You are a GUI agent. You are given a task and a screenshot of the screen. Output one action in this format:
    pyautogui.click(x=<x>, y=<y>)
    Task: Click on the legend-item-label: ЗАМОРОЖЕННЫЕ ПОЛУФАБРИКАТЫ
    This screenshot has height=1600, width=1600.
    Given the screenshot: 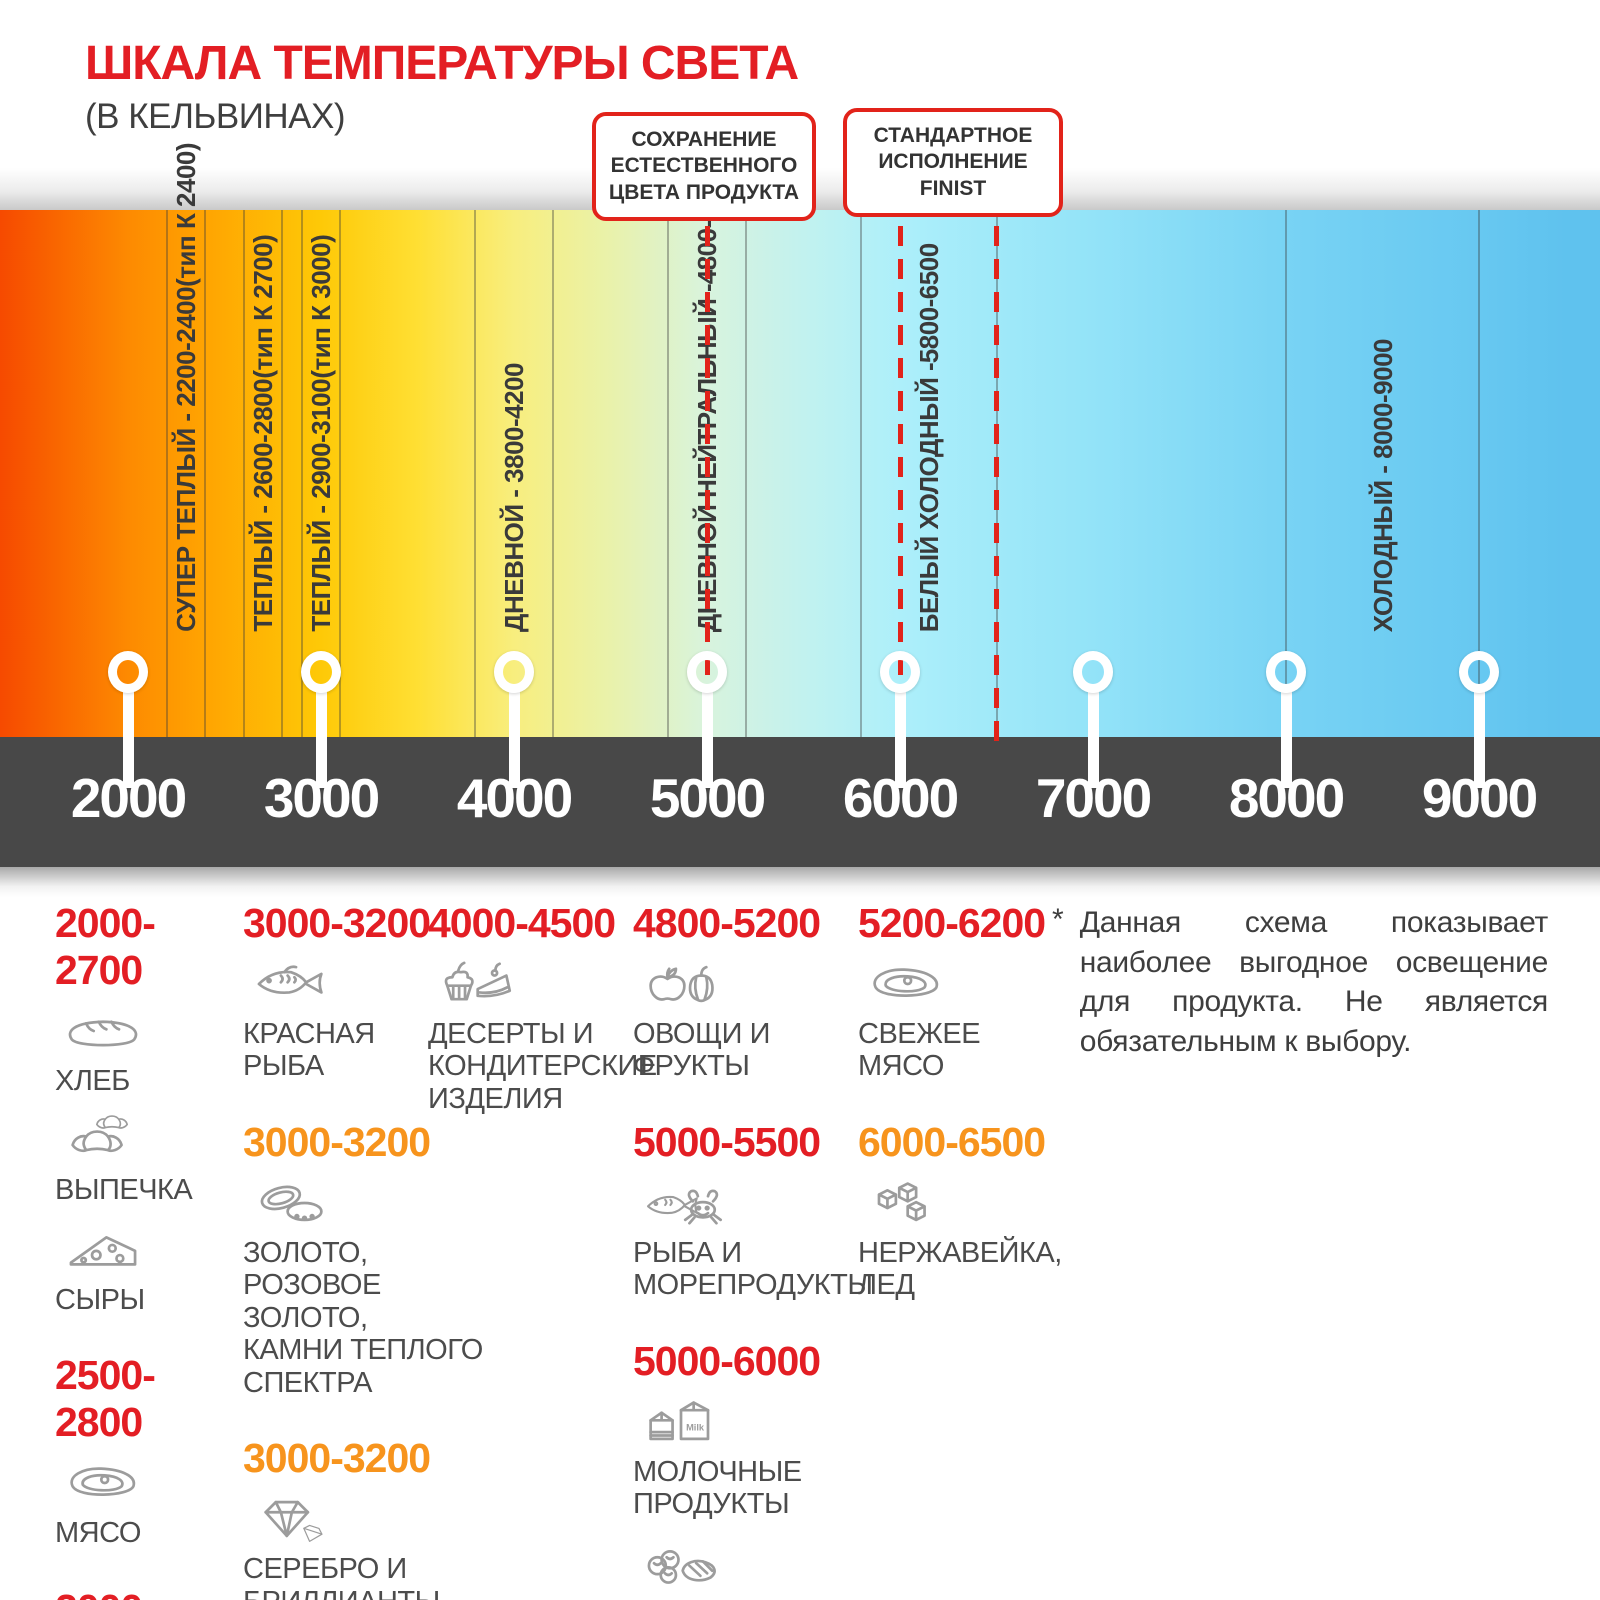 What is the action you would take?
    pyautogui.click(x=798, y=1599)
    